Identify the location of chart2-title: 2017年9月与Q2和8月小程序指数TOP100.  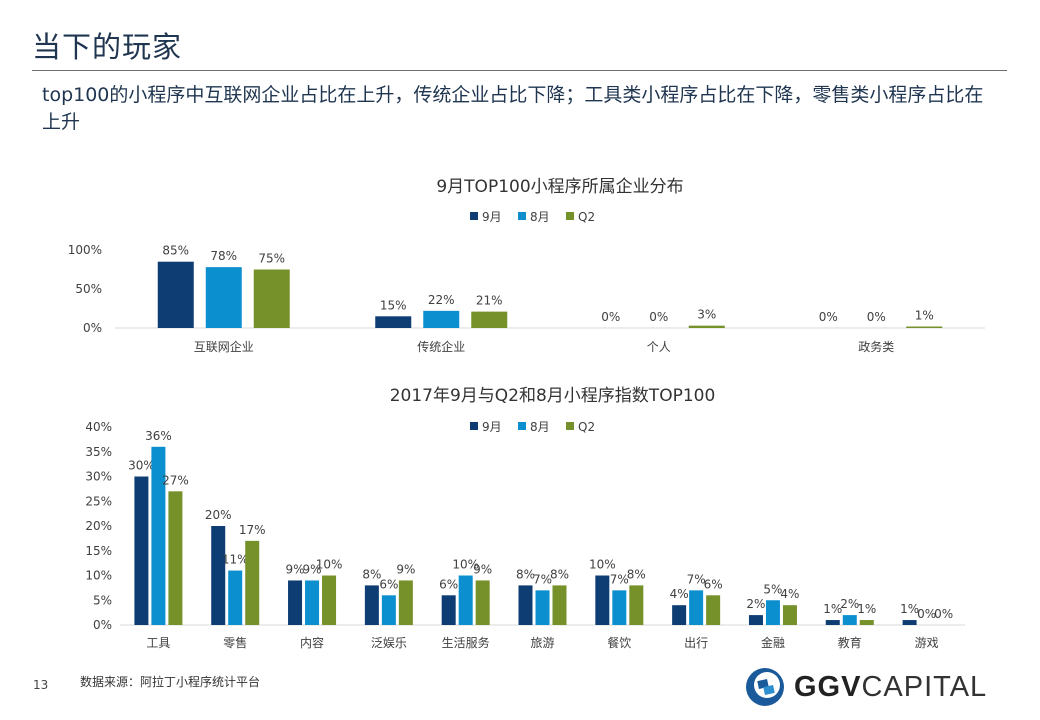
(553, 396).